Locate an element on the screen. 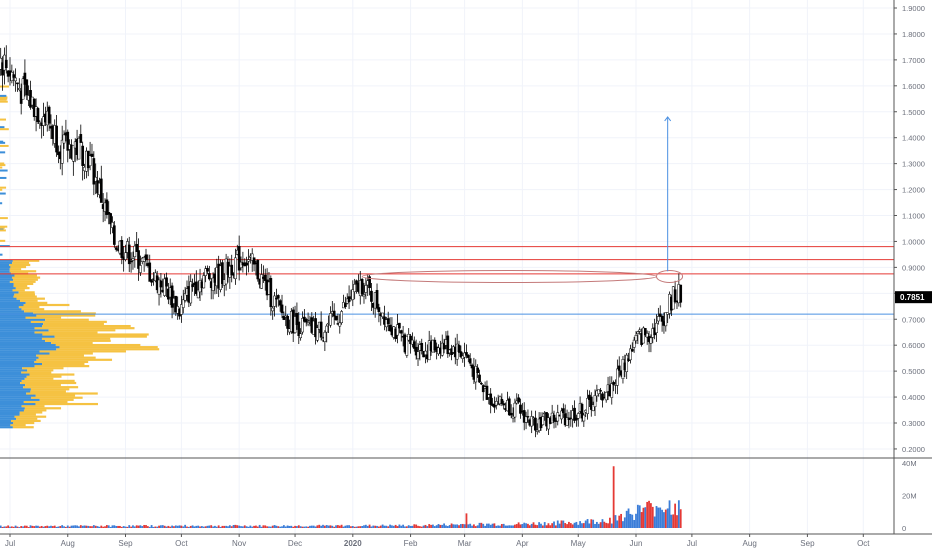  price-tick-label: 1.2000 is located at coordinates (913, 190).